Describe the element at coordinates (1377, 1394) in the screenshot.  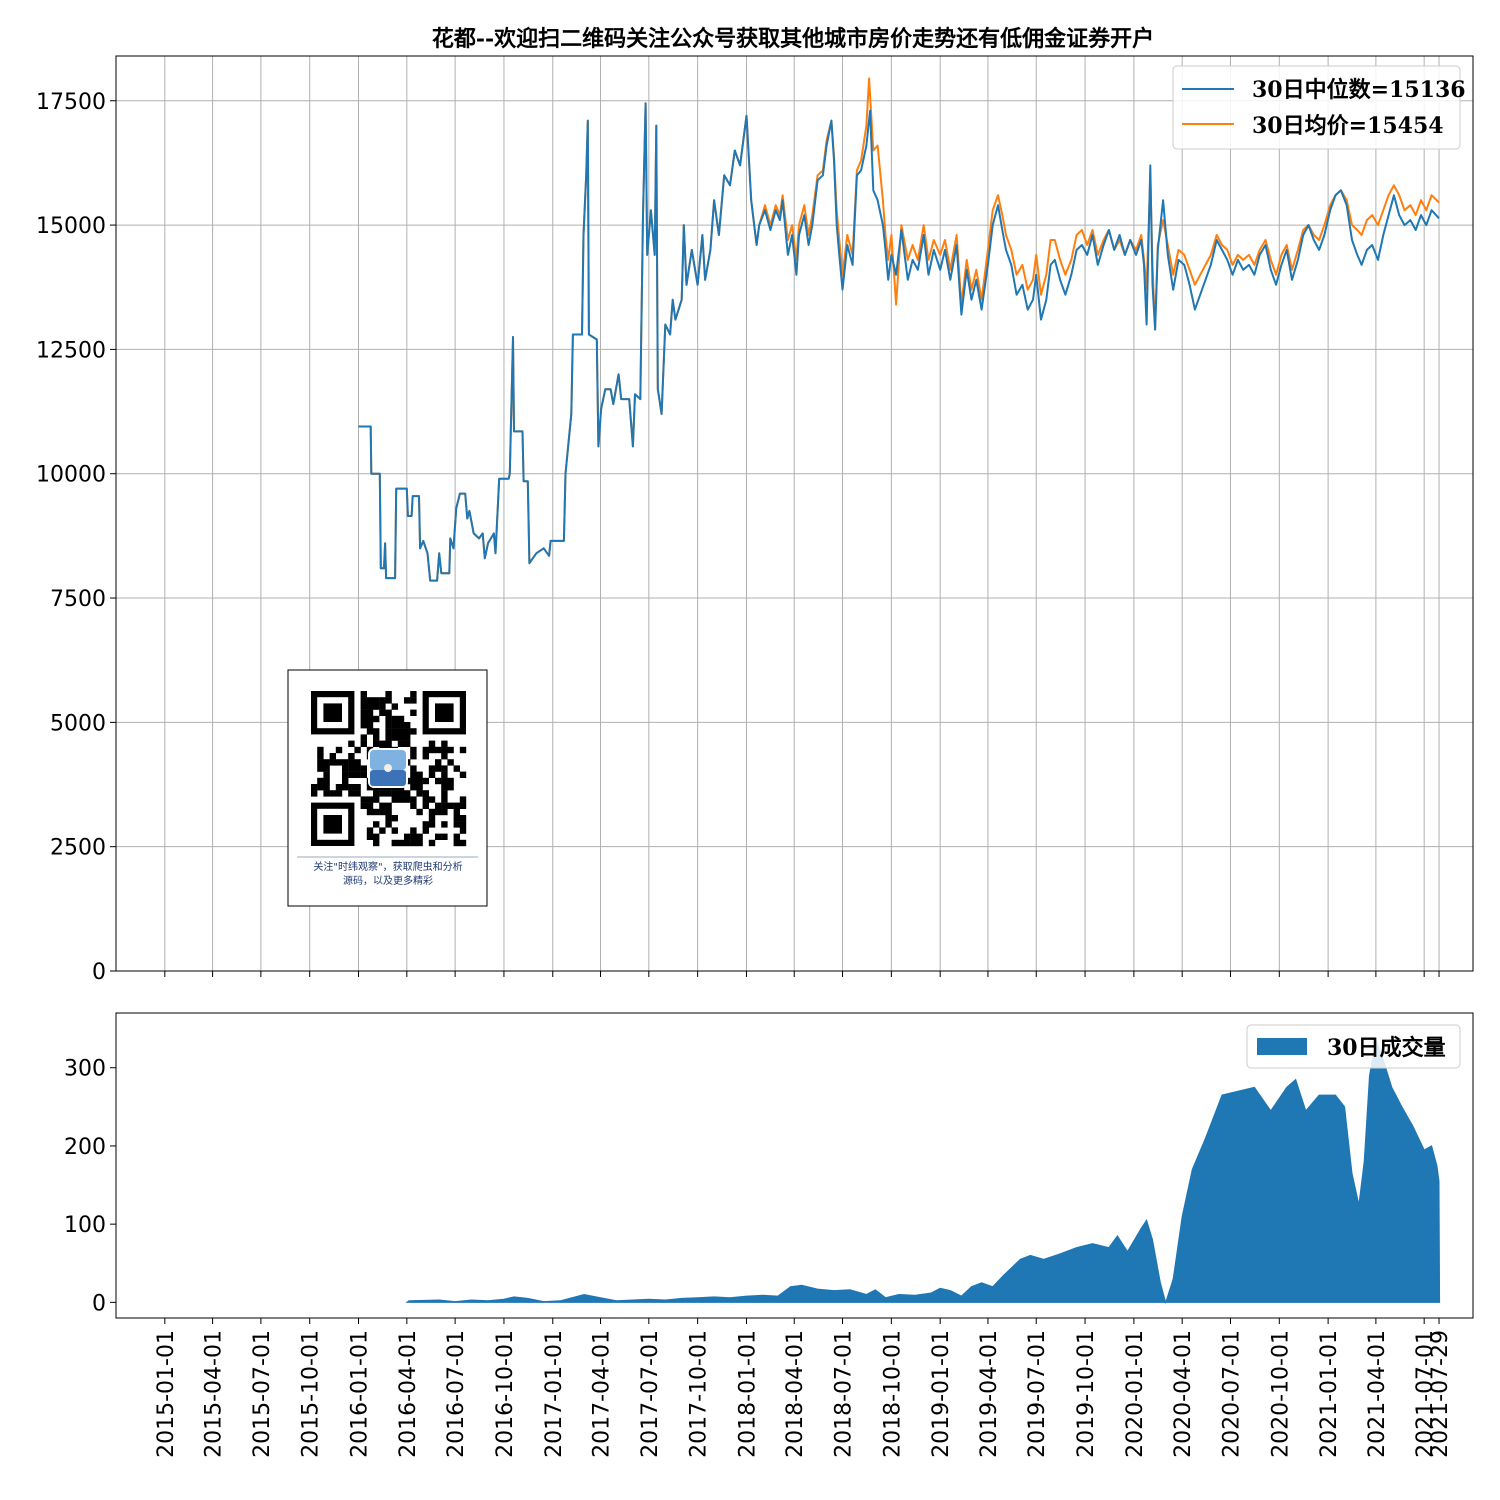
I see `x-tick-label-25: 2021-04-01` at that location.